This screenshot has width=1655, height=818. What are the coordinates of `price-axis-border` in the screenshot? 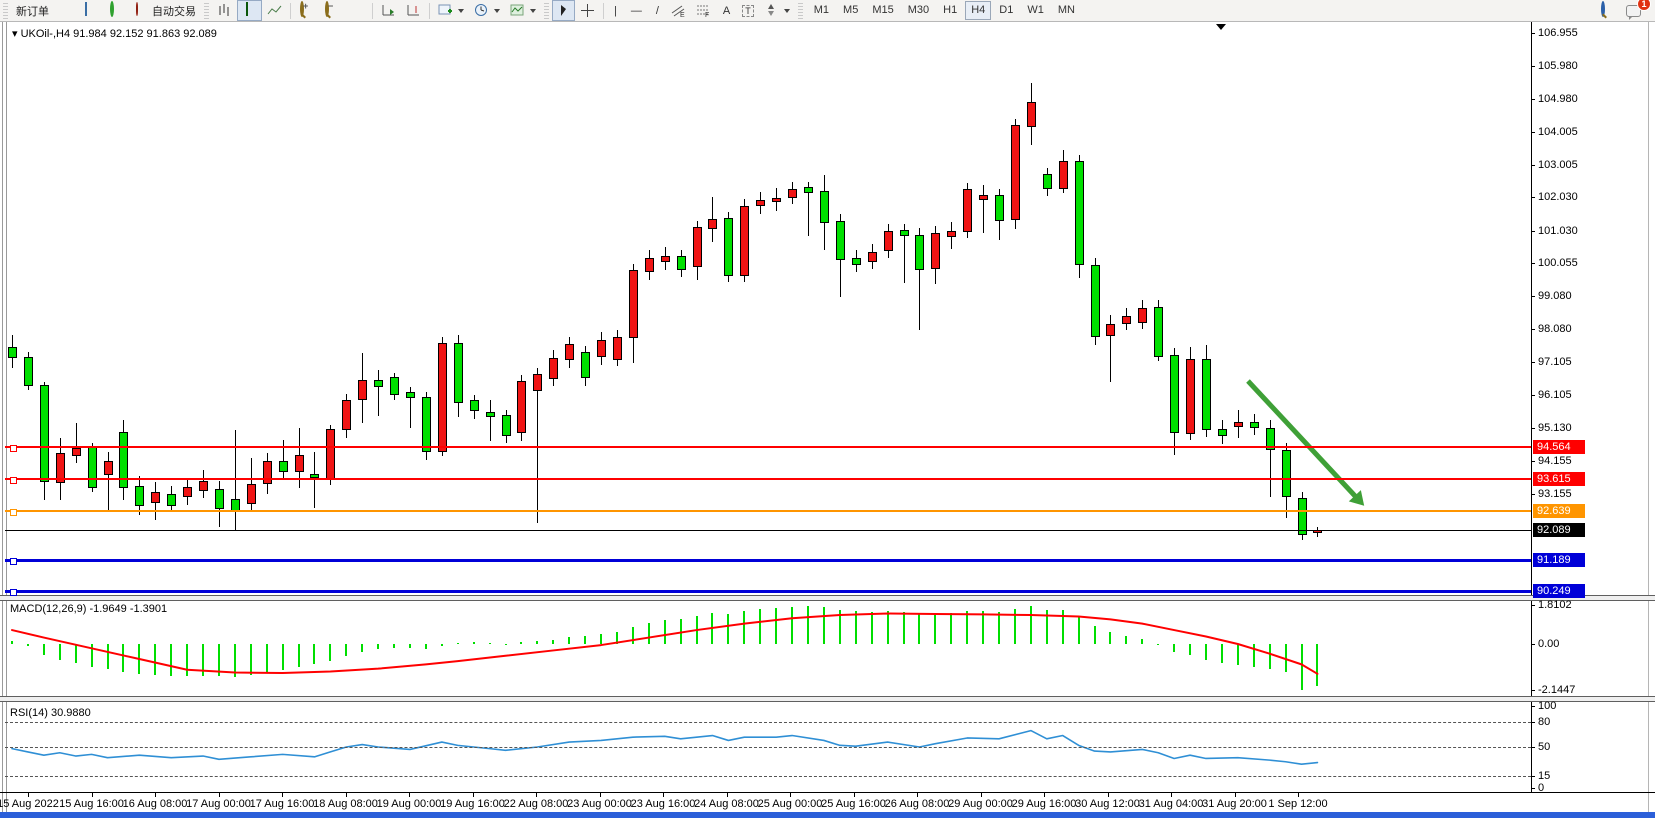 It's located at (1531, 407).